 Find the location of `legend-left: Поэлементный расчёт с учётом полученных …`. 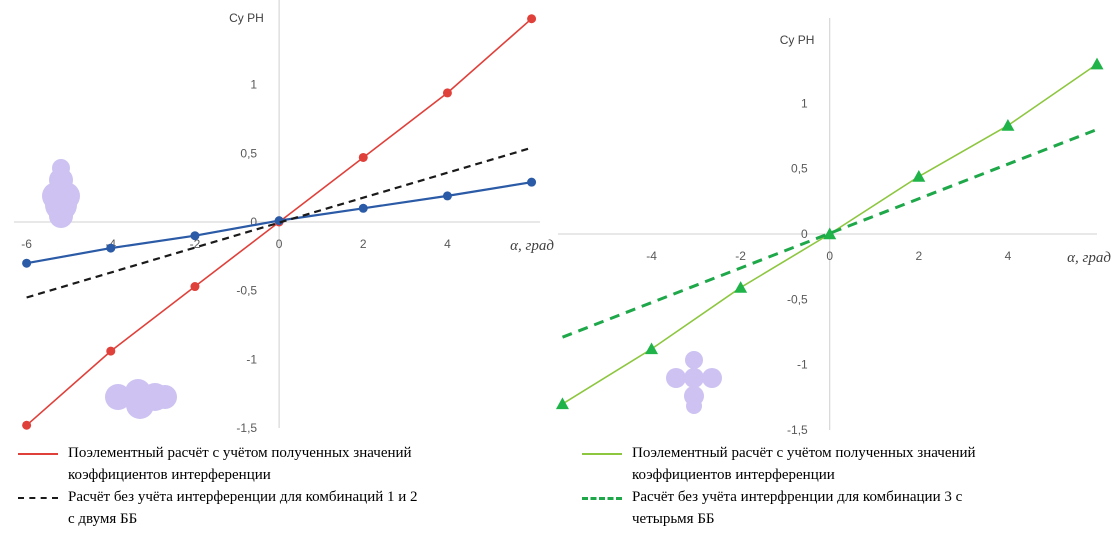

legend-left: Поэлементный расчёт с учётом полученных … is located at coordinates (283, 486).